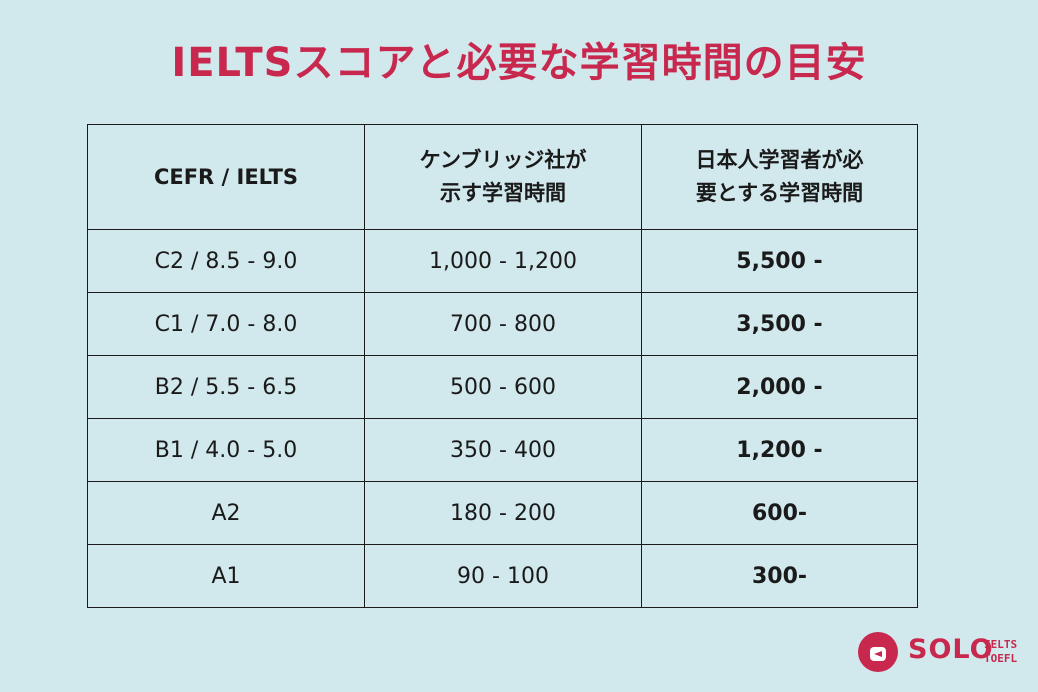 The height and width of the screenshot is (692, 1038). I want to click on cell-cambridge-hours: 700 - 800, so click(503, 324).